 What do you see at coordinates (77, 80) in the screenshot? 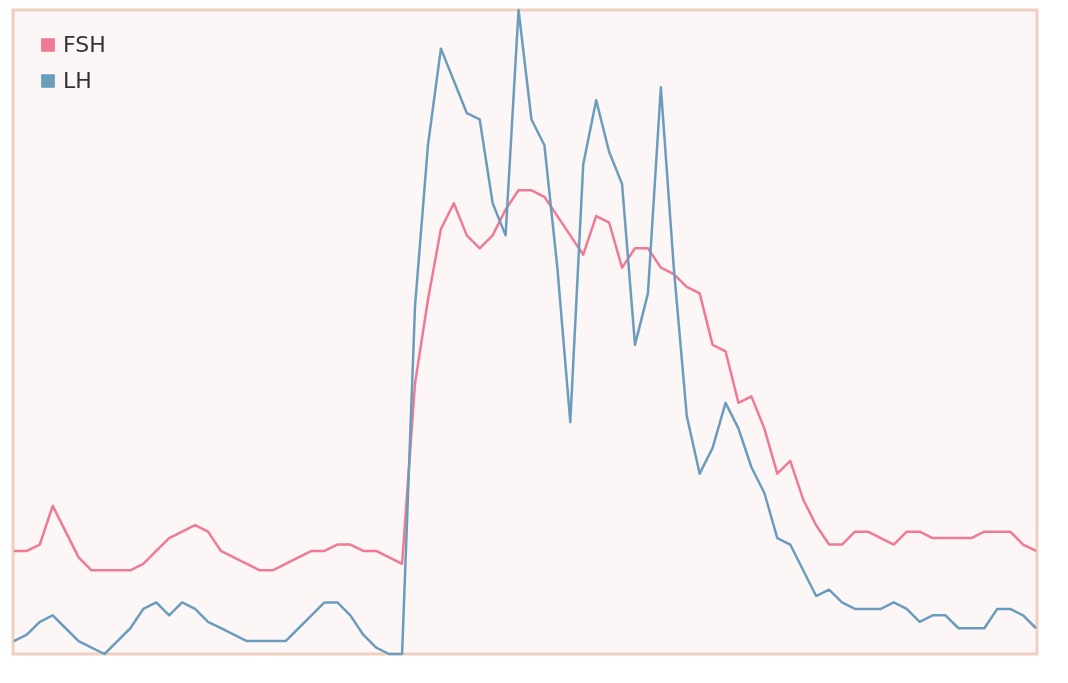
I see `legend-label: LH` at bounding box center [77, 80].